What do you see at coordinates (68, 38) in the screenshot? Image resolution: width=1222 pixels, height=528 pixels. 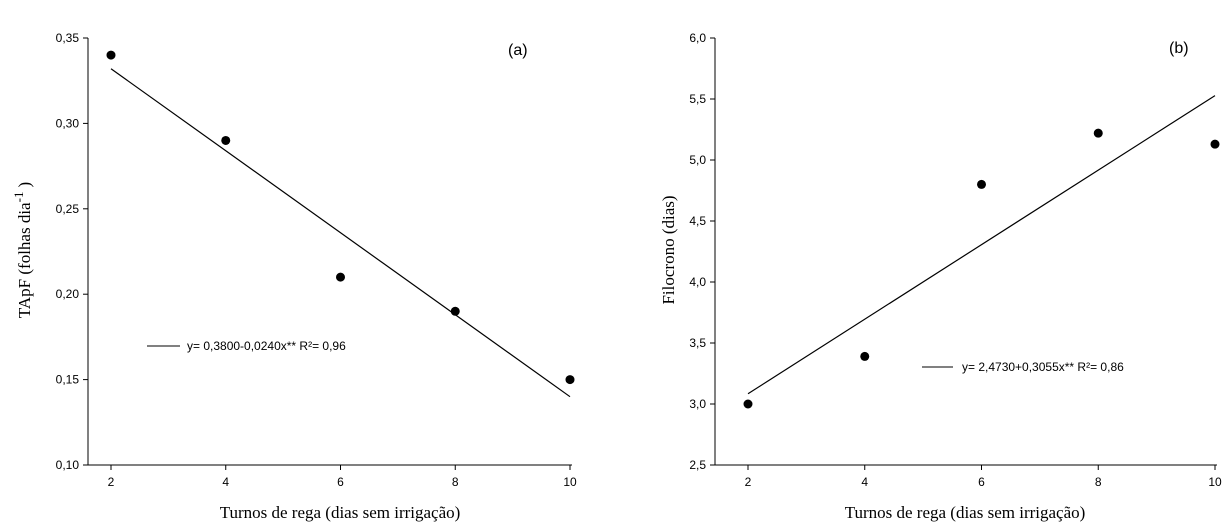 I see `chart-a-y-tick-label: 0,35` at bounding box center [68, 38].